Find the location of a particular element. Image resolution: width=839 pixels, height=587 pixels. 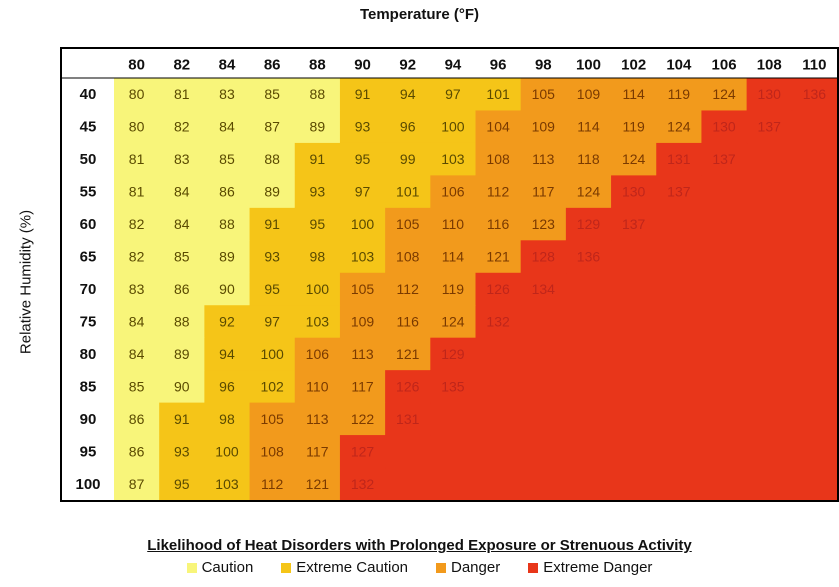

heat-cell-value: 121 is located at coordinates (498, 257).